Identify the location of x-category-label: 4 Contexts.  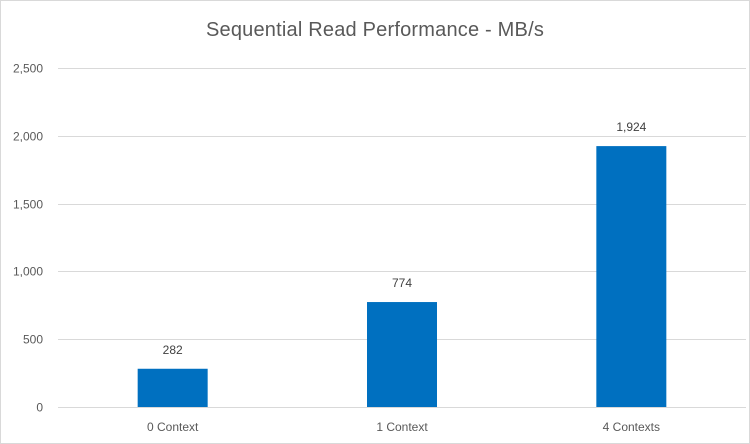
(631, 427).